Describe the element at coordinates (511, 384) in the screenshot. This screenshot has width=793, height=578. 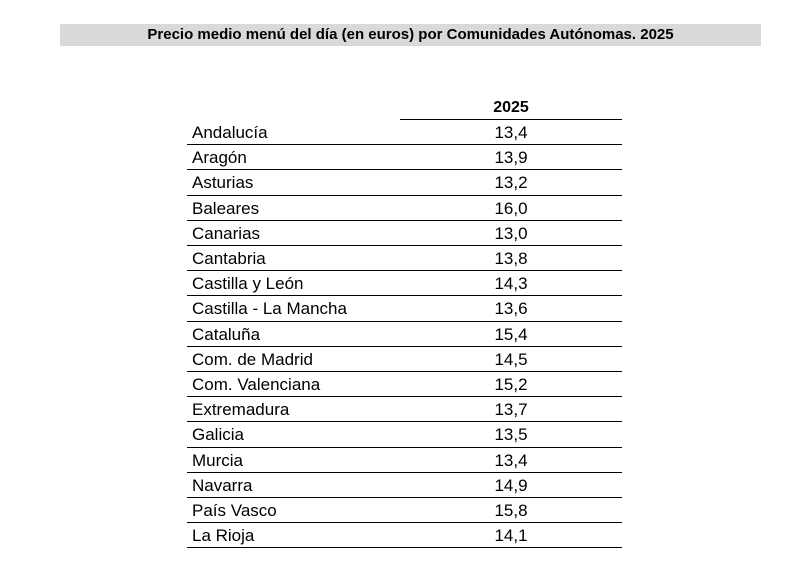
I see `price-value: 15,2` at that location.